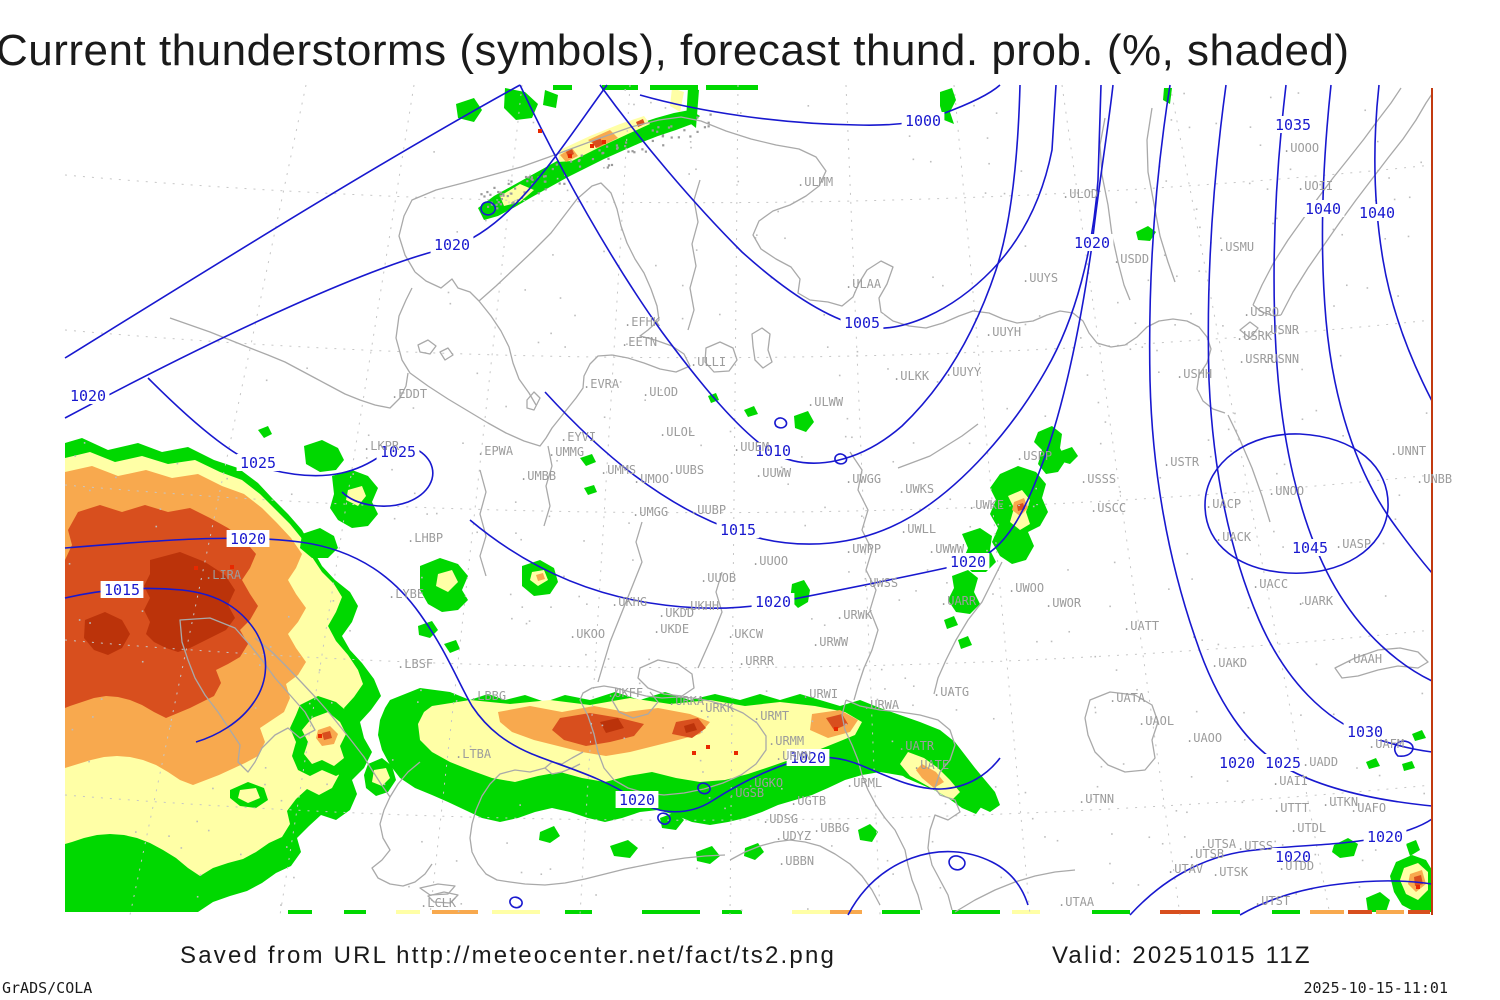  I want to click on station-code: .UWKS, so click(916, 489).